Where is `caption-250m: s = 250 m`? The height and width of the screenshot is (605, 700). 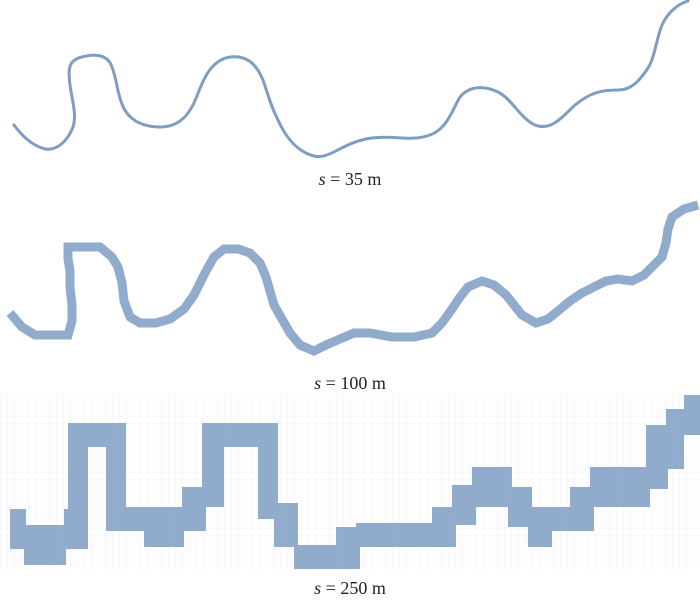
caption-250m: s = 250 m is located at coordinates (350, 588).